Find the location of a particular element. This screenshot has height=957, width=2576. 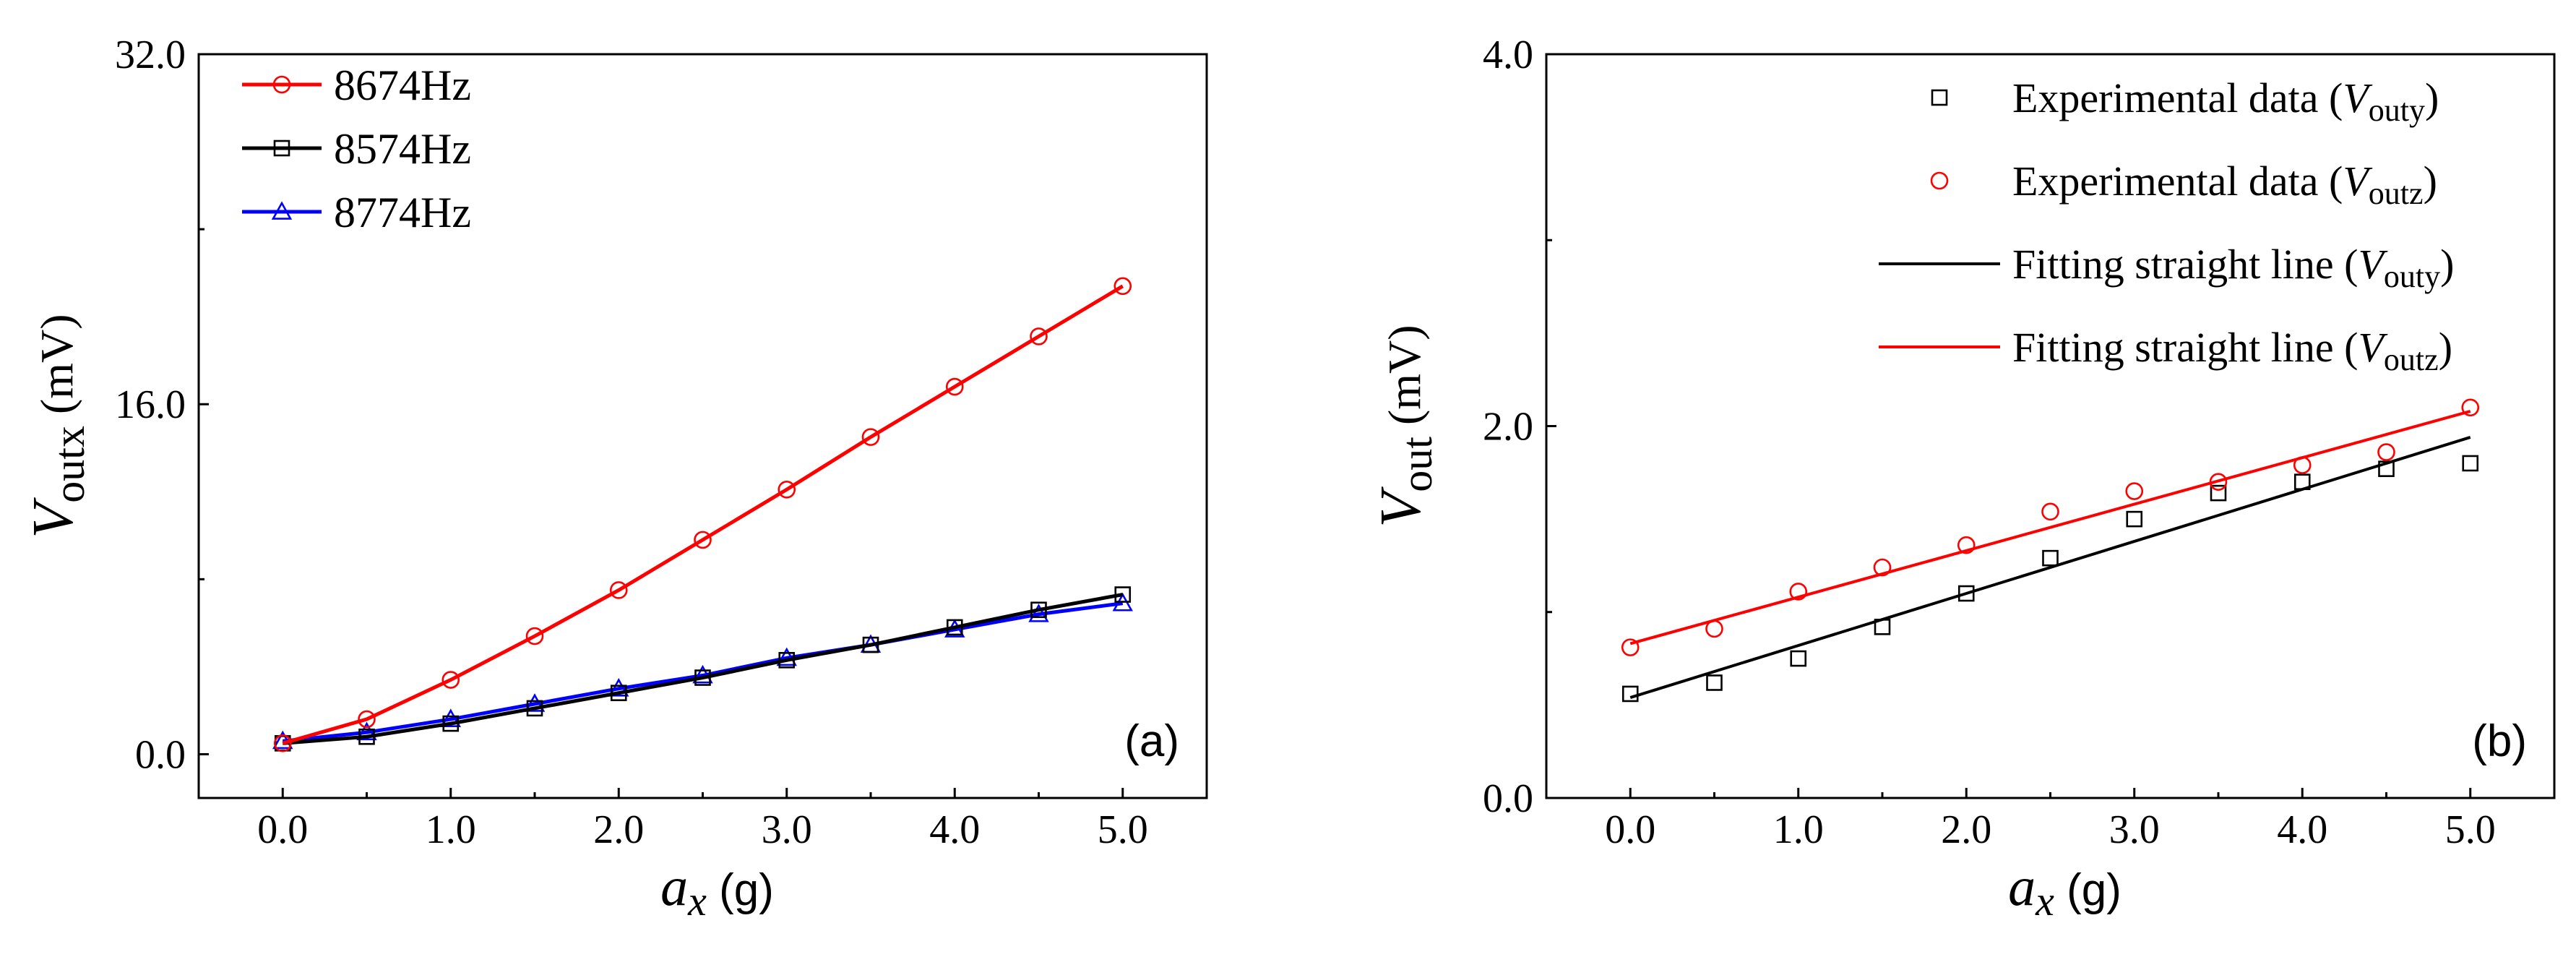

legend-marker-8574Hz is located at coordinates (281, 148).